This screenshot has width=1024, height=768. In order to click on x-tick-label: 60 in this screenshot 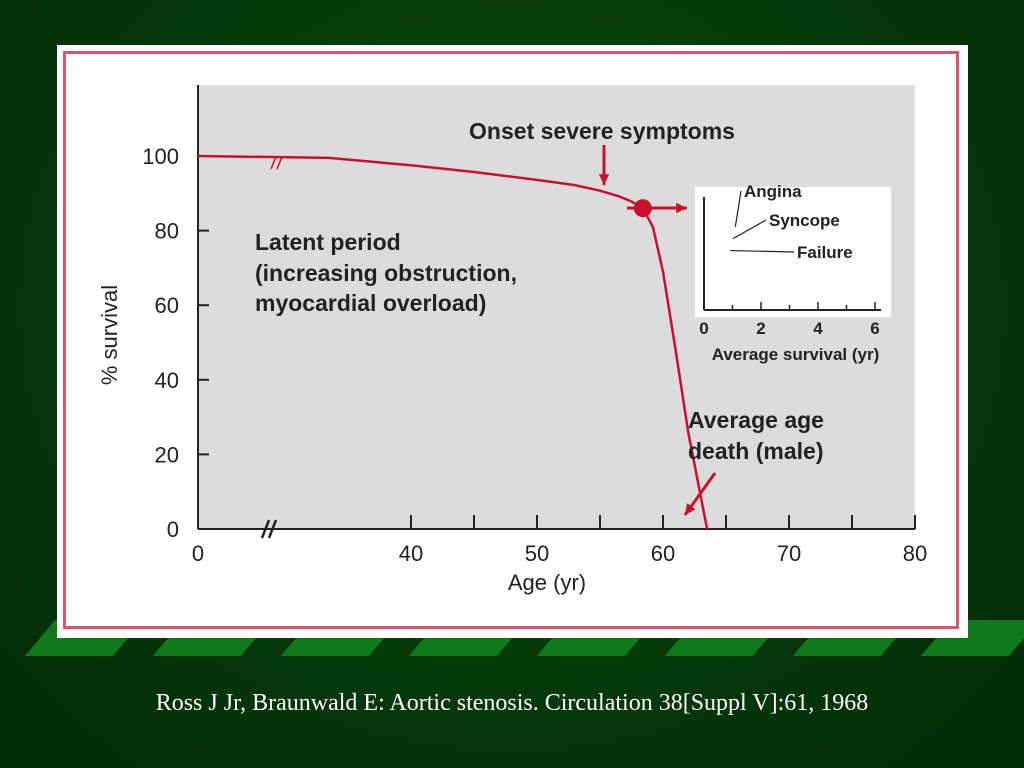, I will do `click(663, 553)`.